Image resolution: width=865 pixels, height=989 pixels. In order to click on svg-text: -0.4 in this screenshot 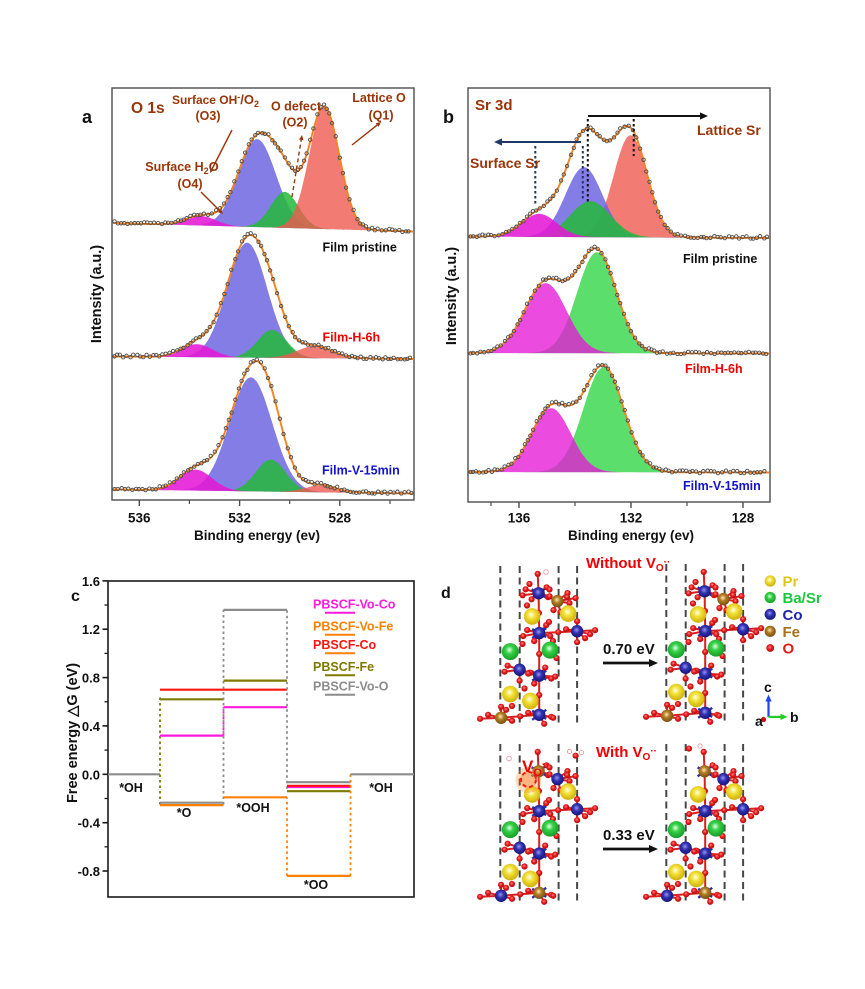, I will do `click(89, 823)`.